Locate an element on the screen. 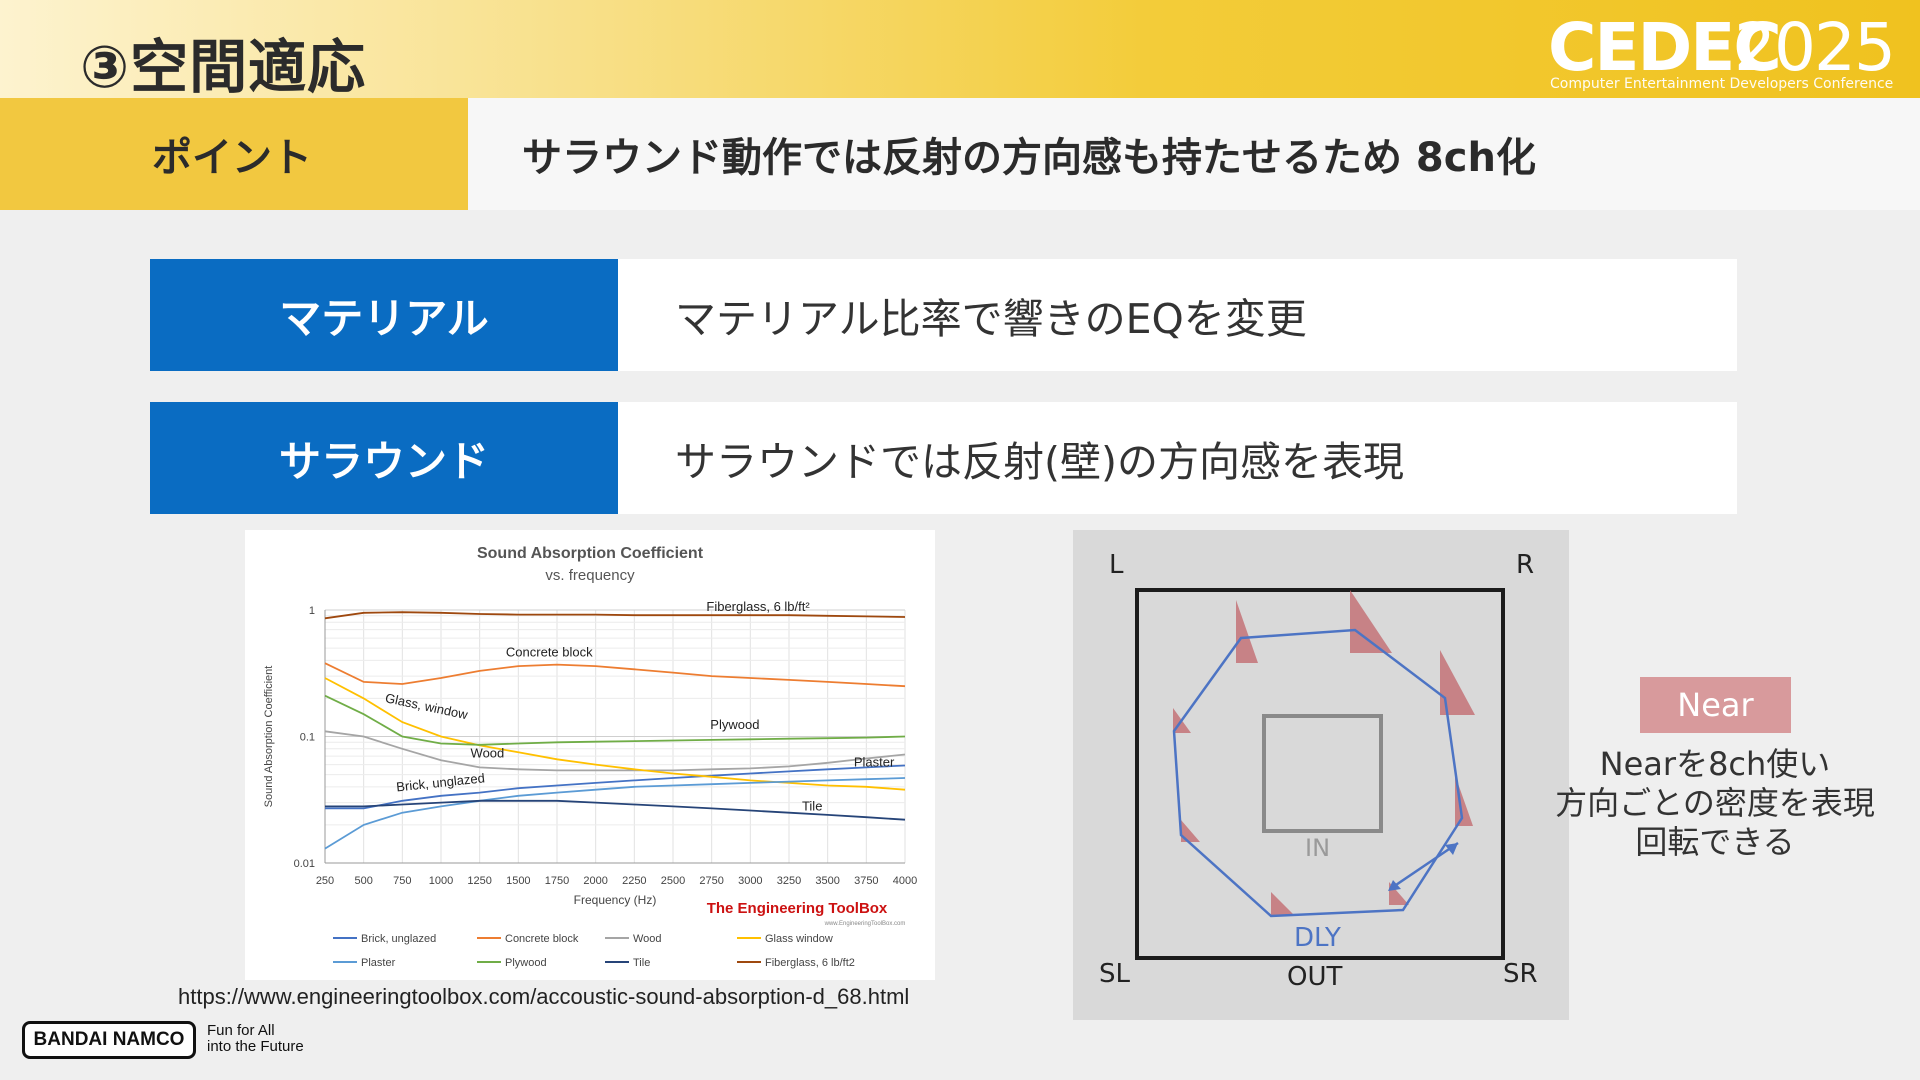 This screenshot has width=1920, height=1080. x-tick-label: 3250 is located at coordinates (789, 881).